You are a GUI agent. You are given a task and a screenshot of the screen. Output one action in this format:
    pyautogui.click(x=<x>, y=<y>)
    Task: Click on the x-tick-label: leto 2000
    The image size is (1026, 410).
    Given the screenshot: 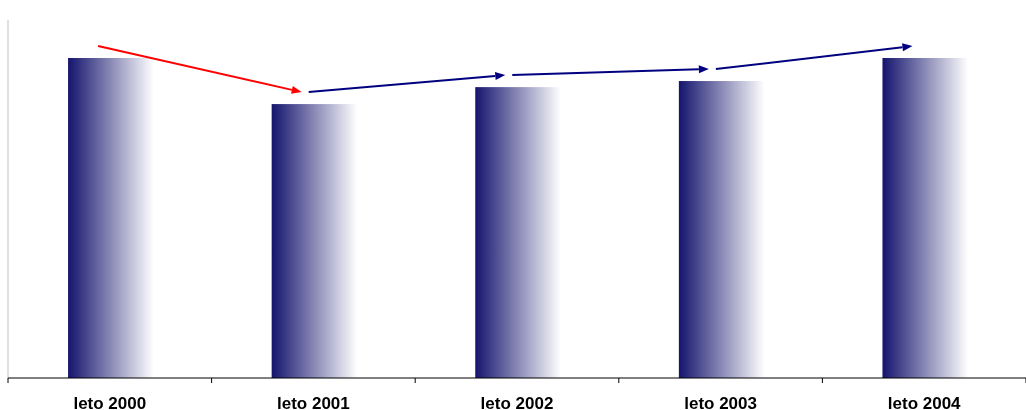 What is the action you would take?
    pyautogui.click(x=110, y=402)
    